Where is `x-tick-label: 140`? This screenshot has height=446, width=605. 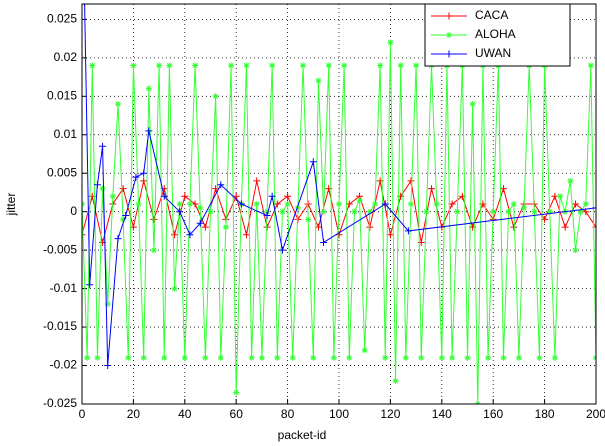 x-tick-label: 140 is located at coordinates (442, 414).